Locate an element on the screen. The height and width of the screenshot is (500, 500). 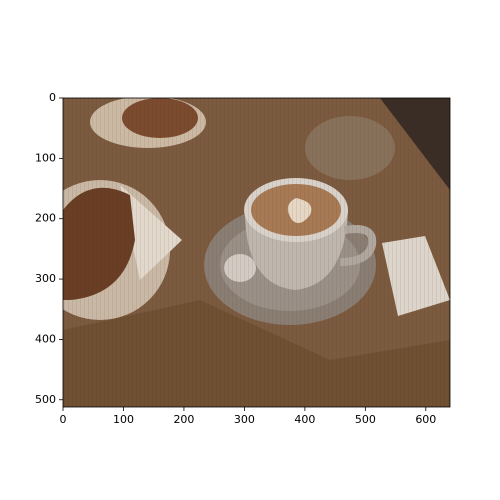
y-tick-label: 100 is located at coordinates (45, 157).